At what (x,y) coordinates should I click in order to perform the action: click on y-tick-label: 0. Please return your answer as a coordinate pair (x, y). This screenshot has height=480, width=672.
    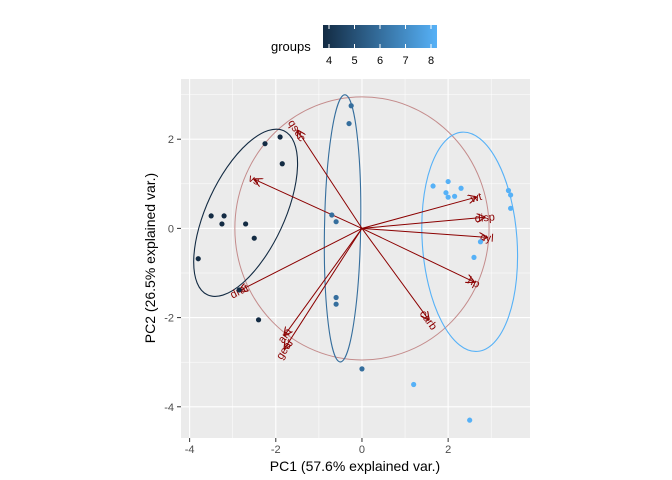
    Looking at the image, I should click on (171, 229).